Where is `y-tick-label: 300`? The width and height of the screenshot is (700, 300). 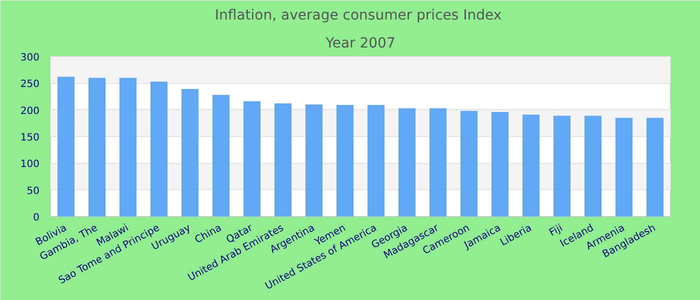
y-tick-label: 300 is located at coordinates (30, 58).